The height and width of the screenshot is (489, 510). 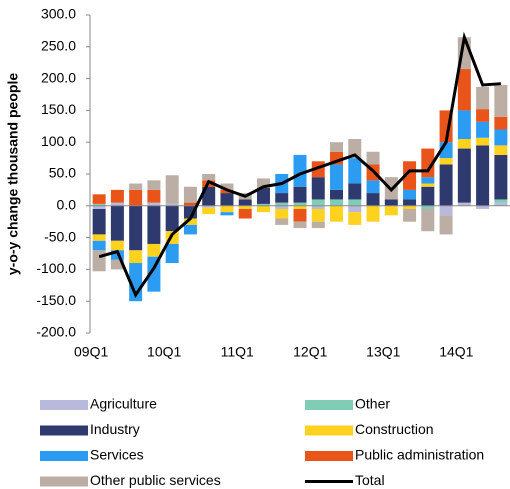 I want to click on y-tick-label: 50.0, so click(x=62, y=173).